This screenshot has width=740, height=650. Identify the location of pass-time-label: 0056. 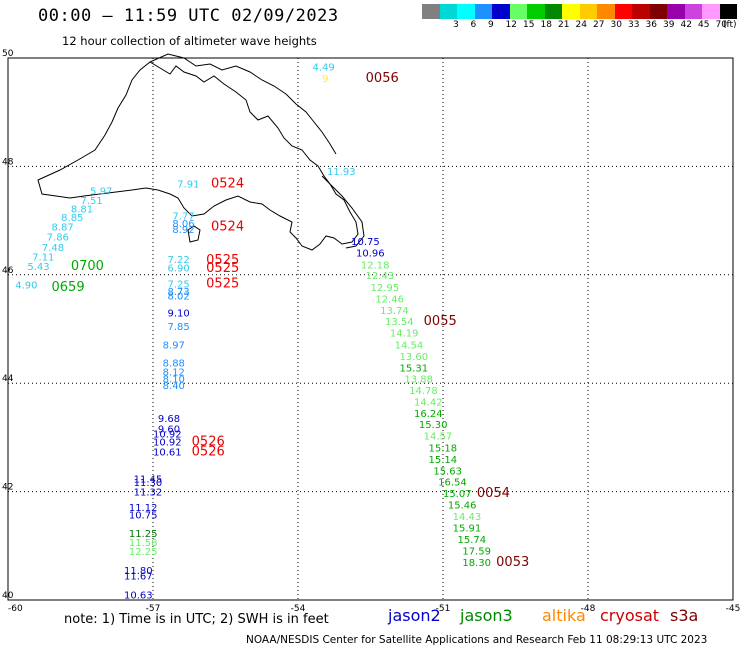
(382, 78).